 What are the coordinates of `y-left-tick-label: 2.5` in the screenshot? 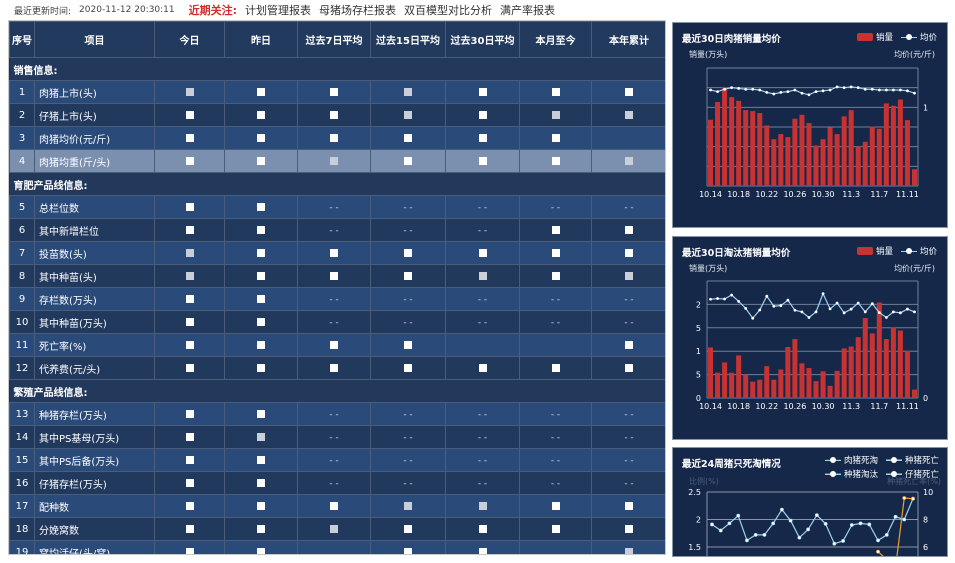 It's located at (694, 492).